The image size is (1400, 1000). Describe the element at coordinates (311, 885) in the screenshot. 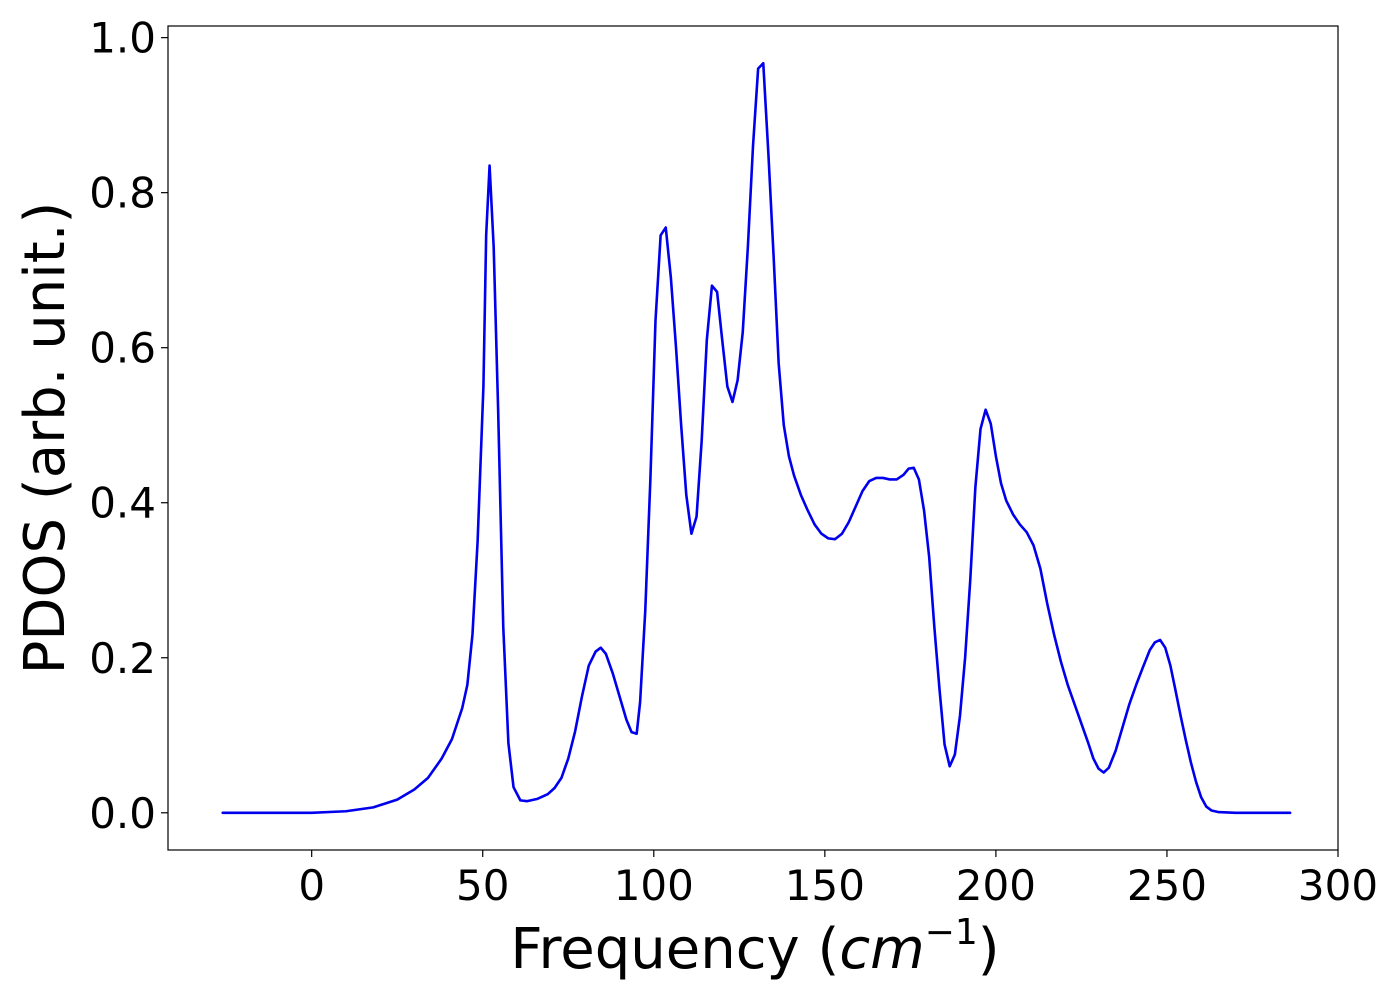

I see `x-tick-label: 0` at that location.